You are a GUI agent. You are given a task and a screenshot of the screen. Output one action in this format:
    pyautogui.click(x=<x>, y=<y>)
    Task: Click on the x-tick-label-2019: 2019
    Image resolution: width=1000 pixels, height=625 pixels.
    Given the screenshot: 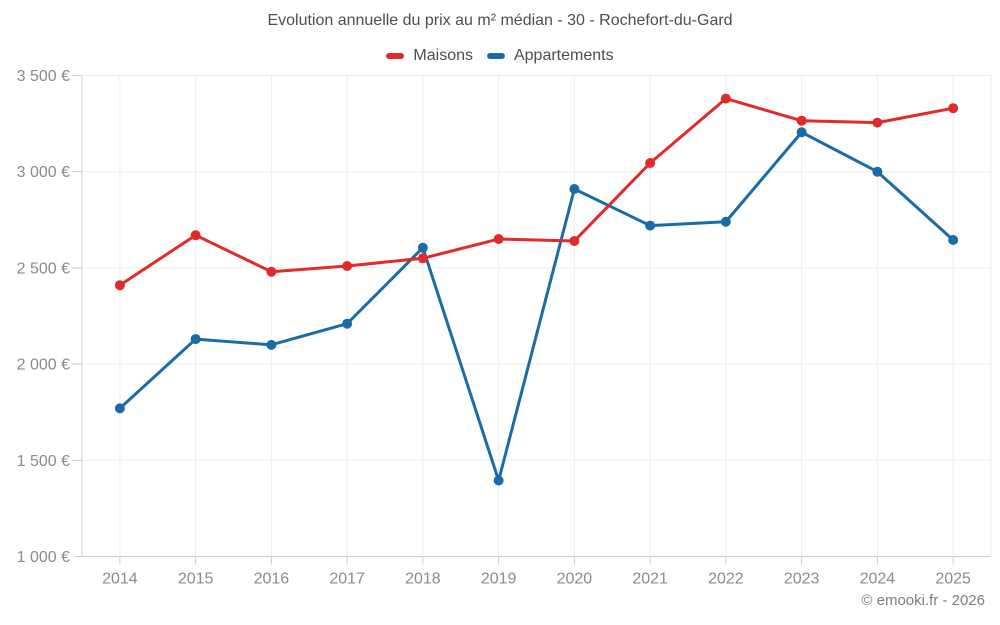 What is the action you would take?
    pyautogui.click(x=499, y=579)
    